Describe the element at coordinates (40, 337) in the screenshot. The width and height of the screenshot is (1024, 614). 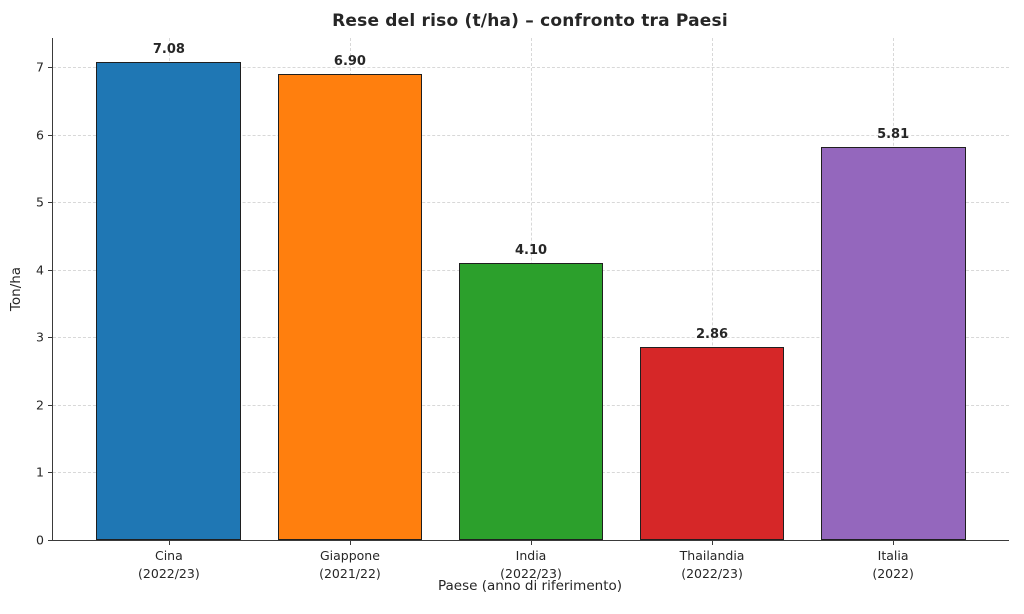
I see `y-tick-label: 3` at that location.